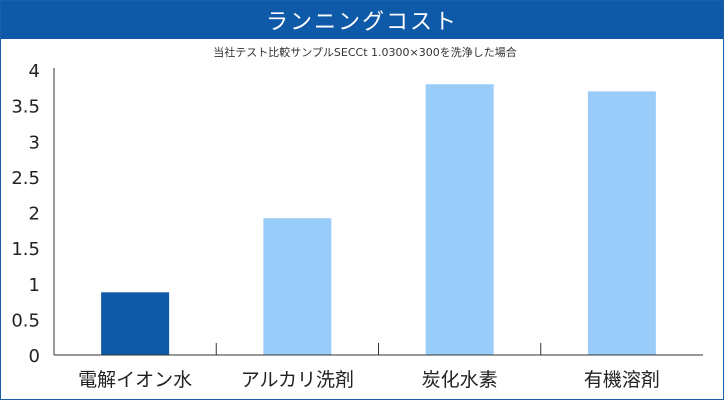 This screenshot has height=400, width=724. I want to click on category-label: 炭化水素, so click(460, 380).